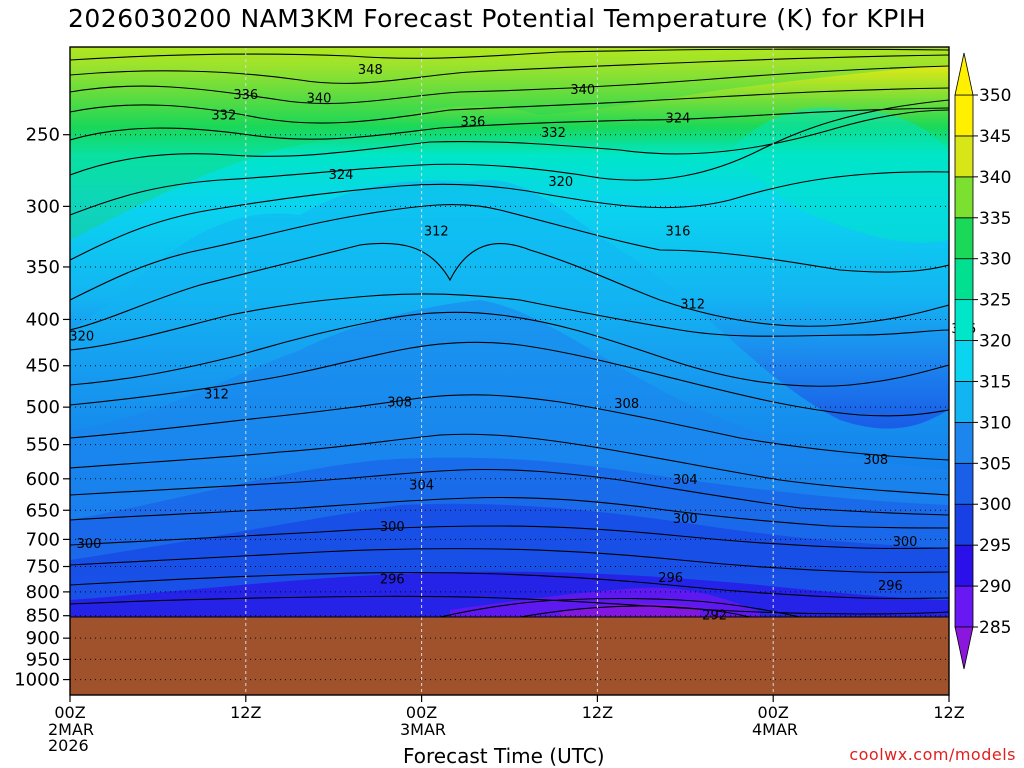 Image resolution: width=1024 pixels, height=768 pixels. Describe the element at coordinates (995, 382) in the screenshot. I see `colorbar-tick-label: 315` at that location.